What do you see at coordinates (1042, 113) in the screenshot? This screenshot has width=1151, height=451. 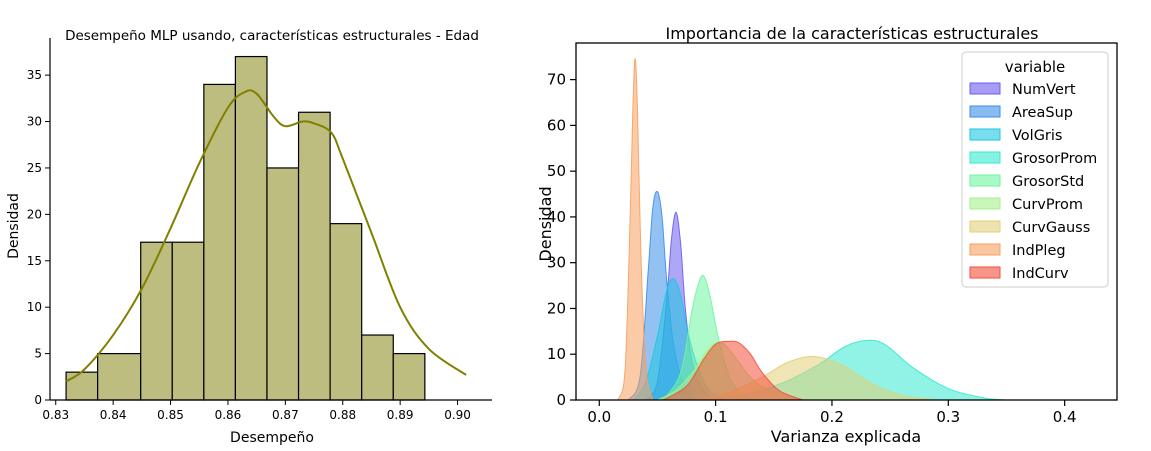 I see `legend-label: AreaSup` at bounding box center [1042, 113].